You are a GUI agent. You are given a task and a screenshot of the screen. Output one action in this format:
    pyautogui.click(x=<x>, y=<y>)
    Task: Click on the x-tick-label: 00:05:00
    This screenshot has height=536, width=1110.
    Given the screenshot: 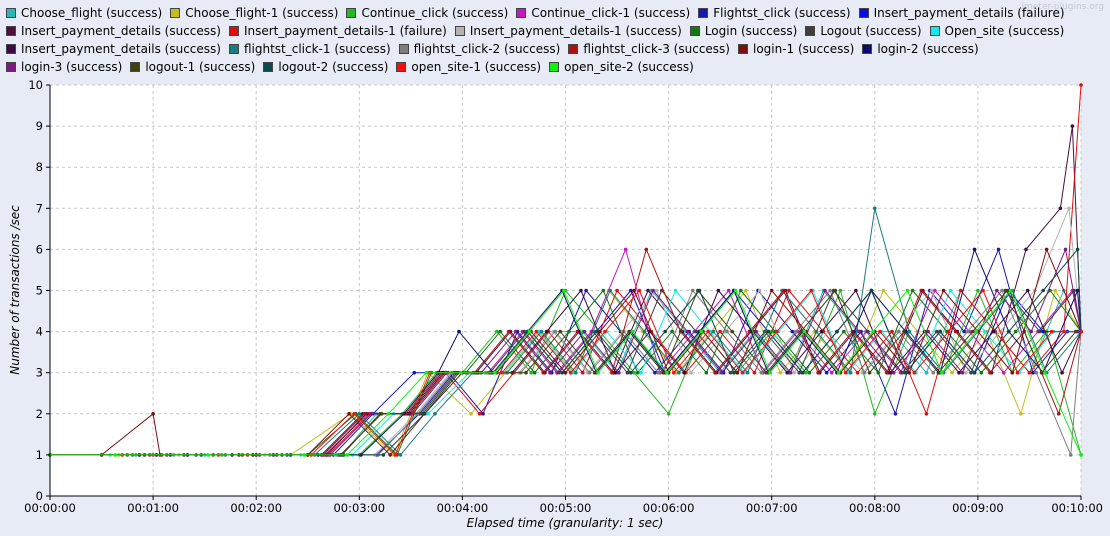 What is the action you would take?
    pyautogui.click(x=566, y=508)
    